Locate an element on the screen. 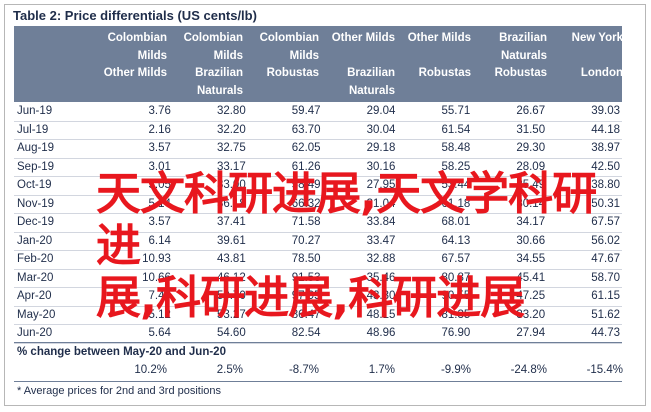  cell-value: 39.03 is located at coordinates (584, 112).